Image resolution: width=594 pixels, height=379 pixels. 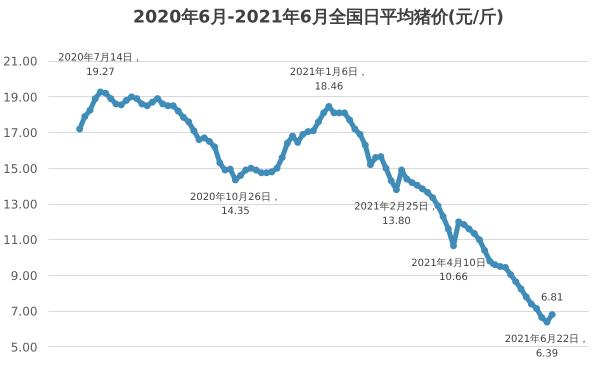 I want to click on annotation: 2021年4月10日， 10.66, so click(x=453, y=270).